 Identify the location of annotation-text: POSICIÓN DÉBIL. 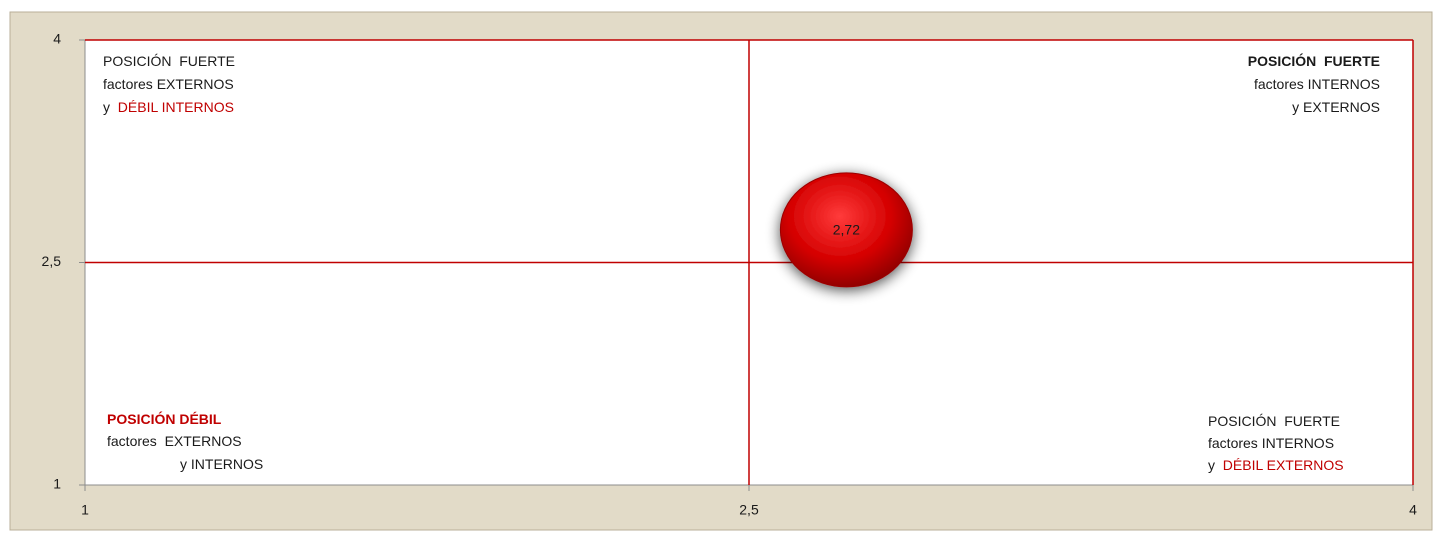
(164, 418).